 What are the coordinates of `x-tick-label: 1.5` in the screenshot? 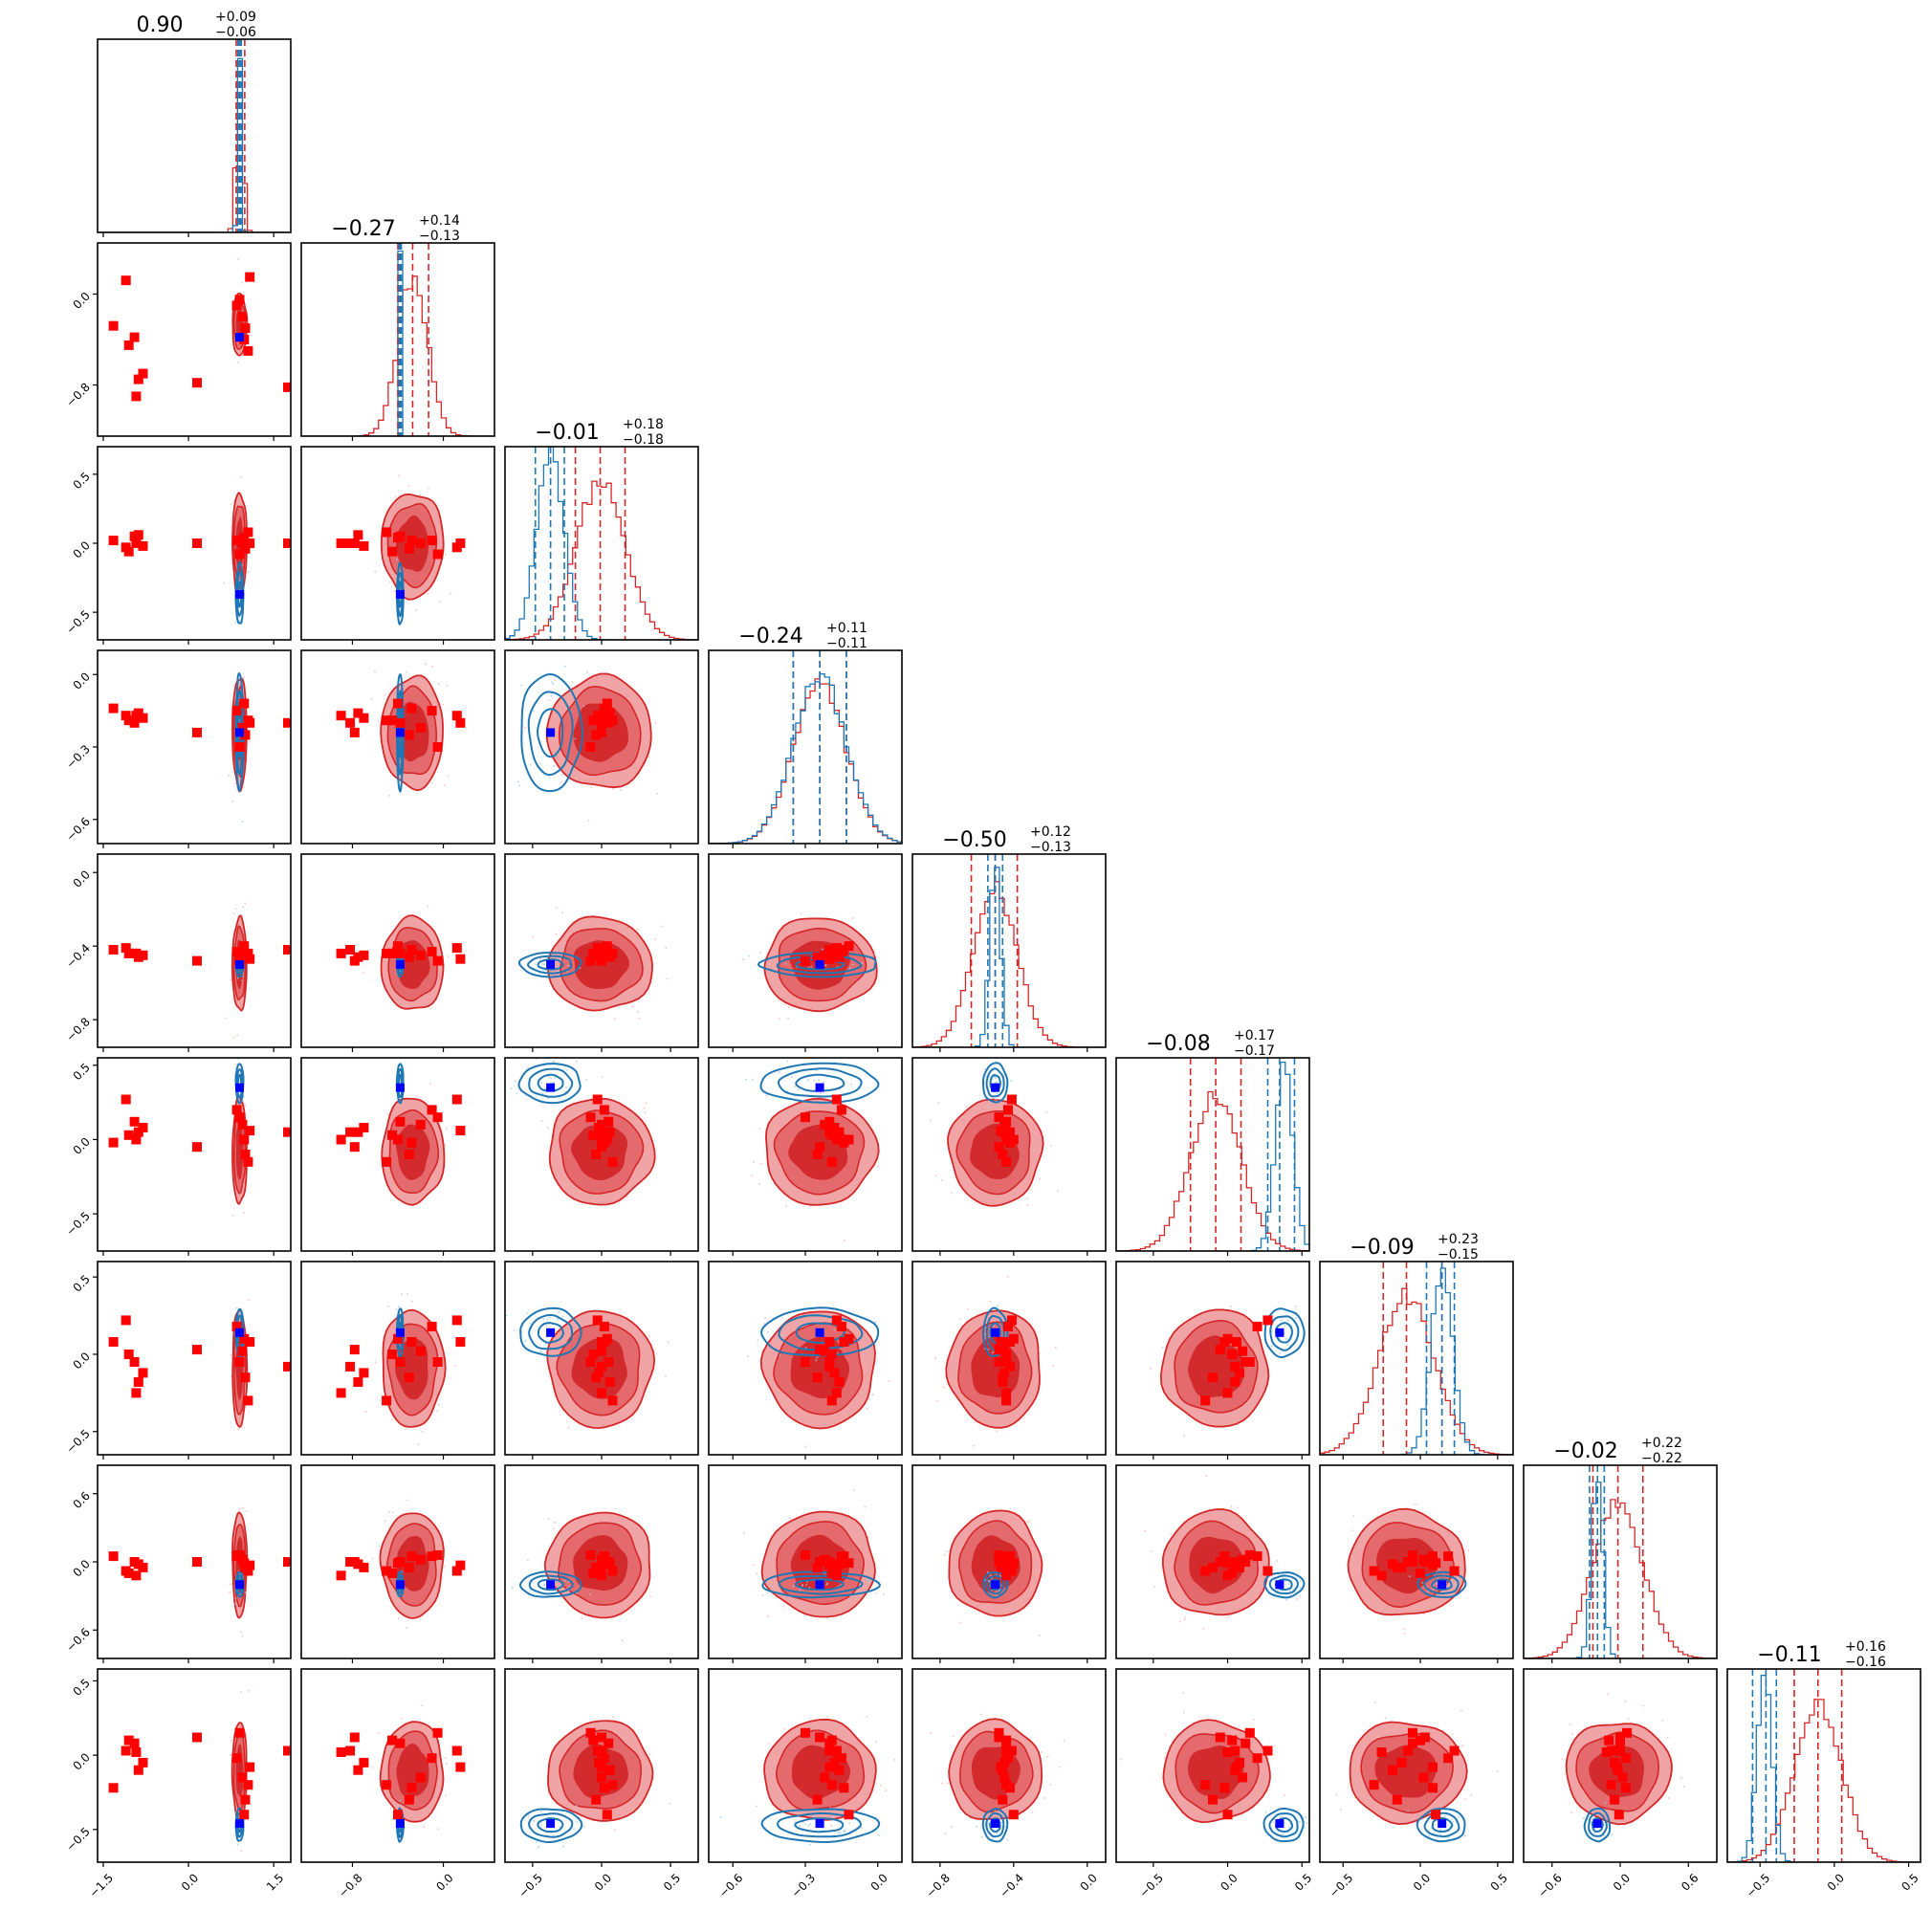 It's located at (275, 1882).